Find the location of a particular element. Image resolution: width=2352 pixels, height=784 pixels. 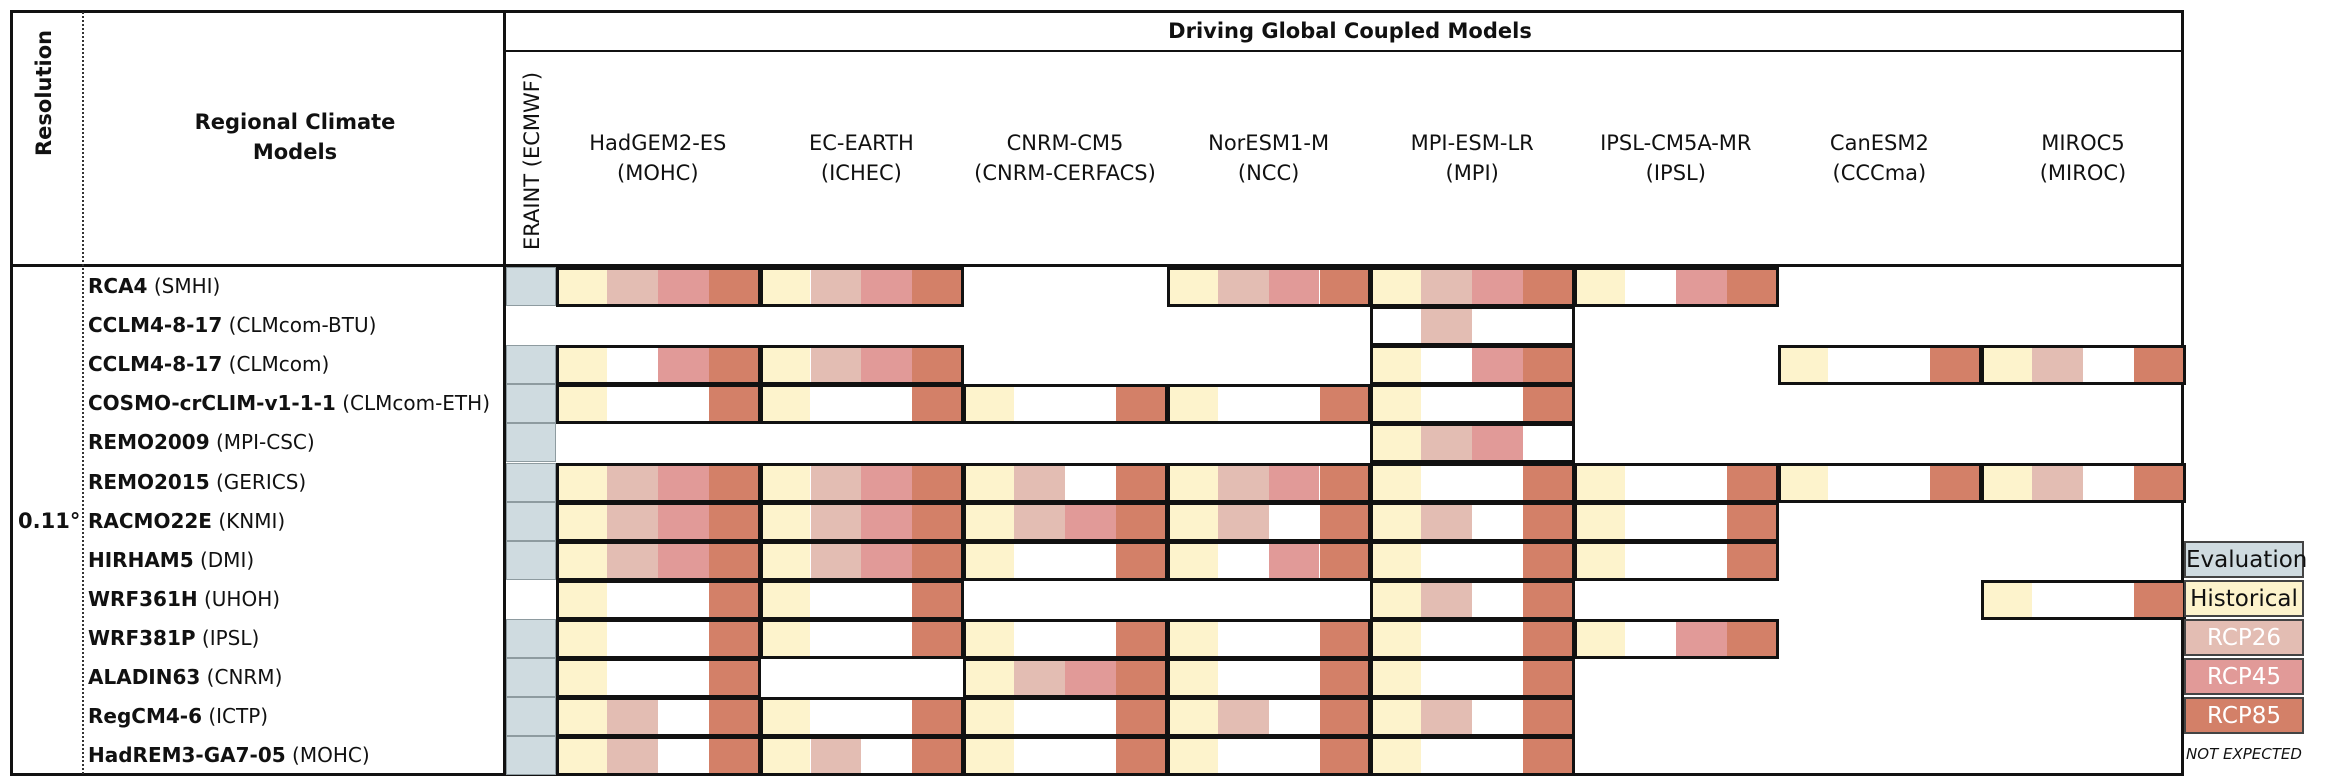

rcm-title-line2: Models is located at coordinates (295, 152).